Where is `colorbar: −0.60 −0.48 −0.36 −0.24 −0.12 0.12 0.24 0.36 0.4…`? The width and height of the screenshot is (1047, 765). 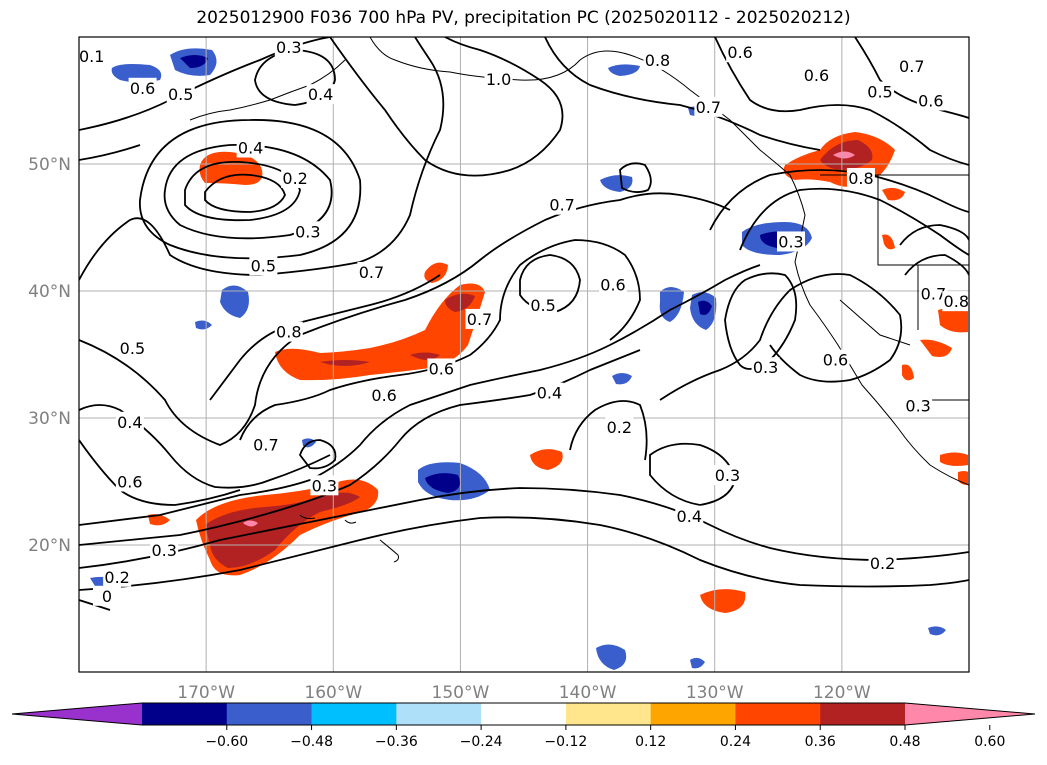 colorbar: −0.60 −0.48 −0.36 −0.24 −0.12 0.12 0.24 0.36 0.4… is located at coordinates (523, 726).